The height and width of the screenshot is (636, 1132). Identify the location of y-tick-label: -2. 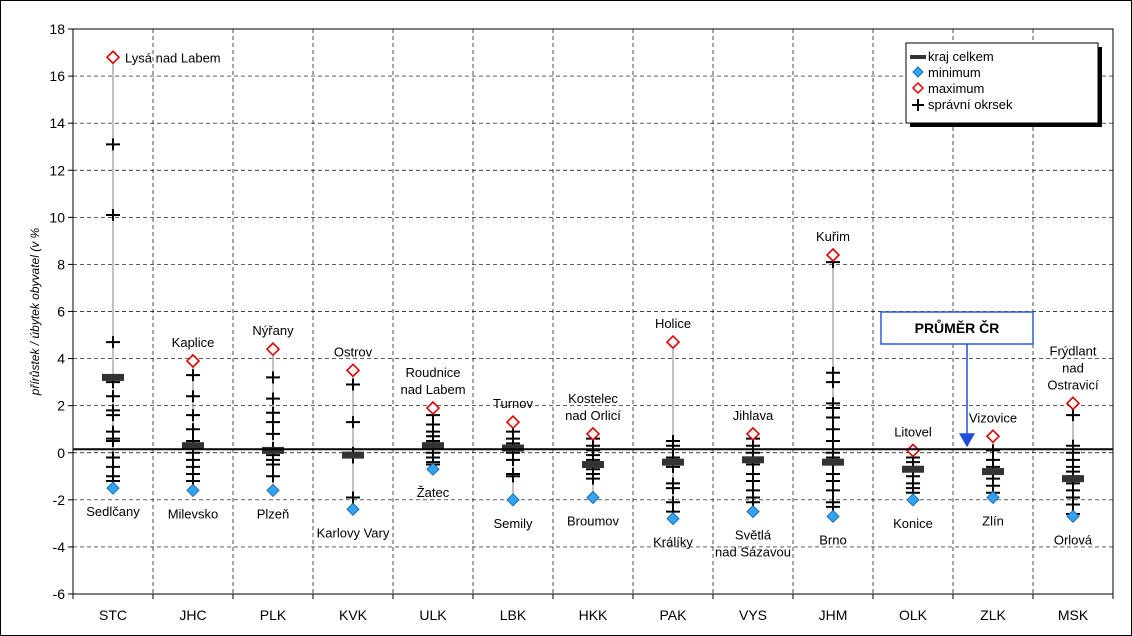
(59, 500).